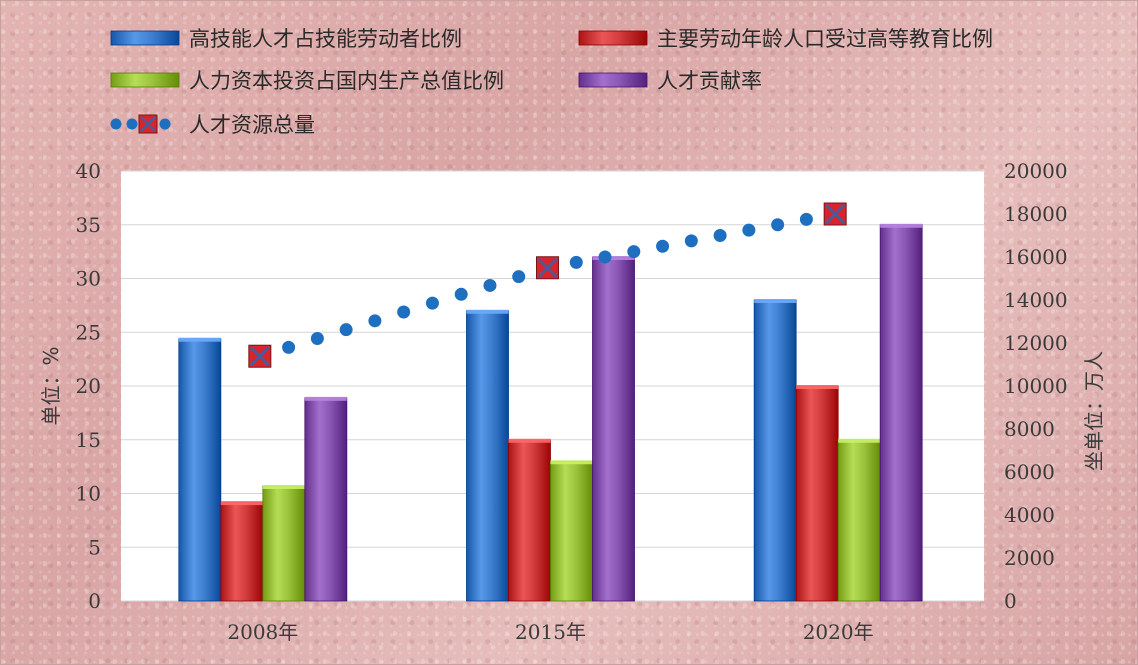 The height and width of the screenshot is (665, 1138). Describe the element at coordinates (838, 632) in the screenshot. I see `x-category-label: 2020年` at that location.